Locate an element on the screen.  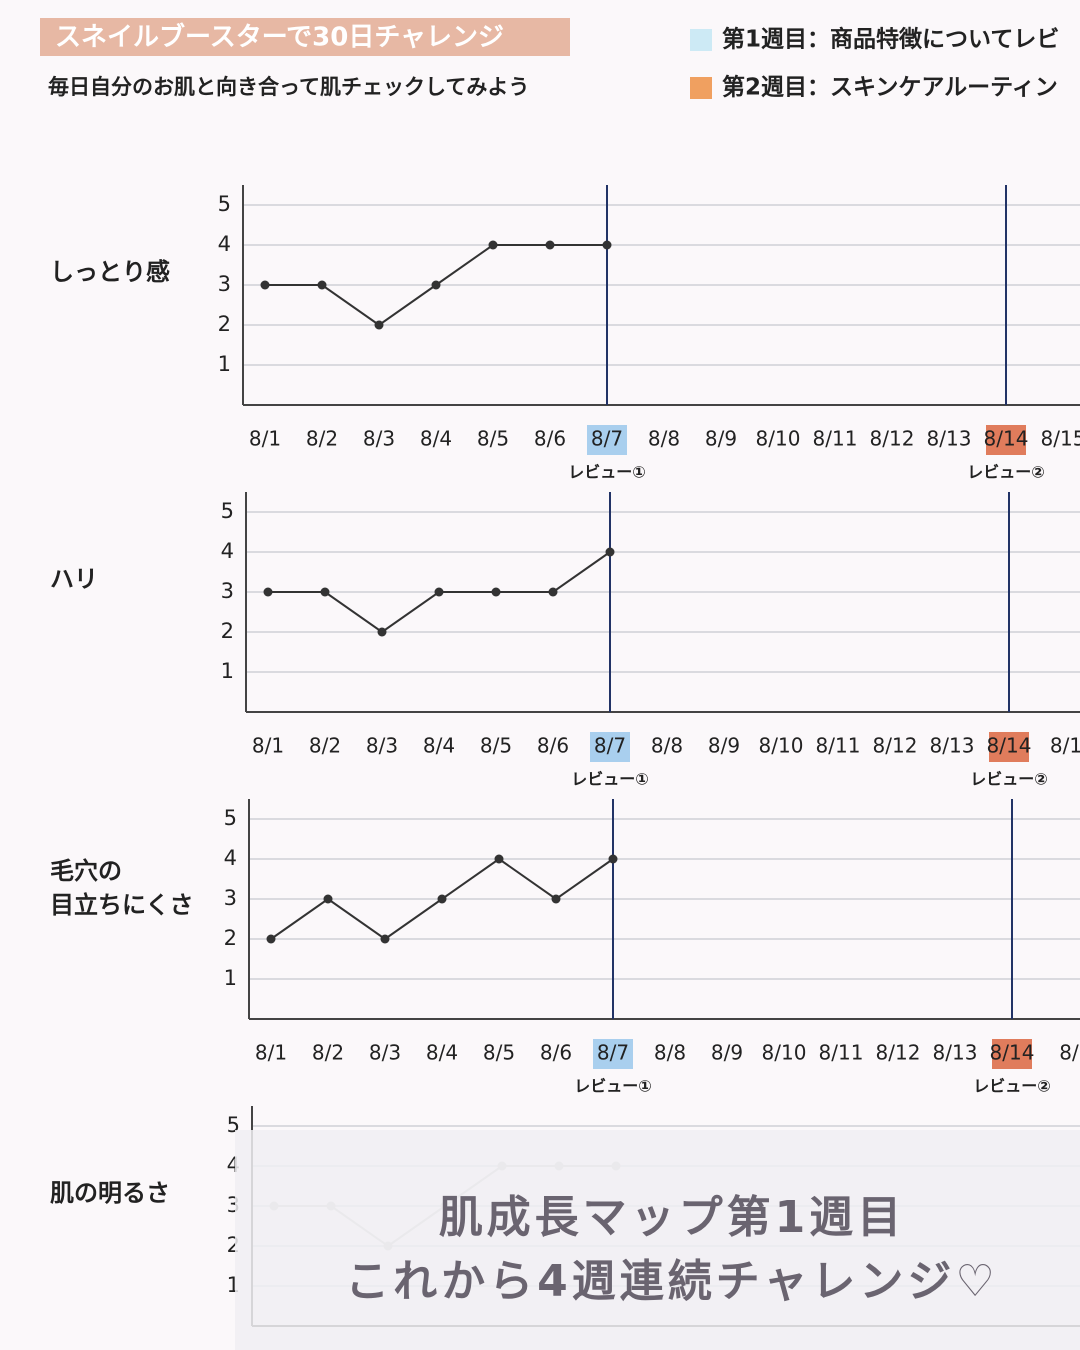
title: スネイルブースターで30日チャレンジ is located at coordinates (279, 37).